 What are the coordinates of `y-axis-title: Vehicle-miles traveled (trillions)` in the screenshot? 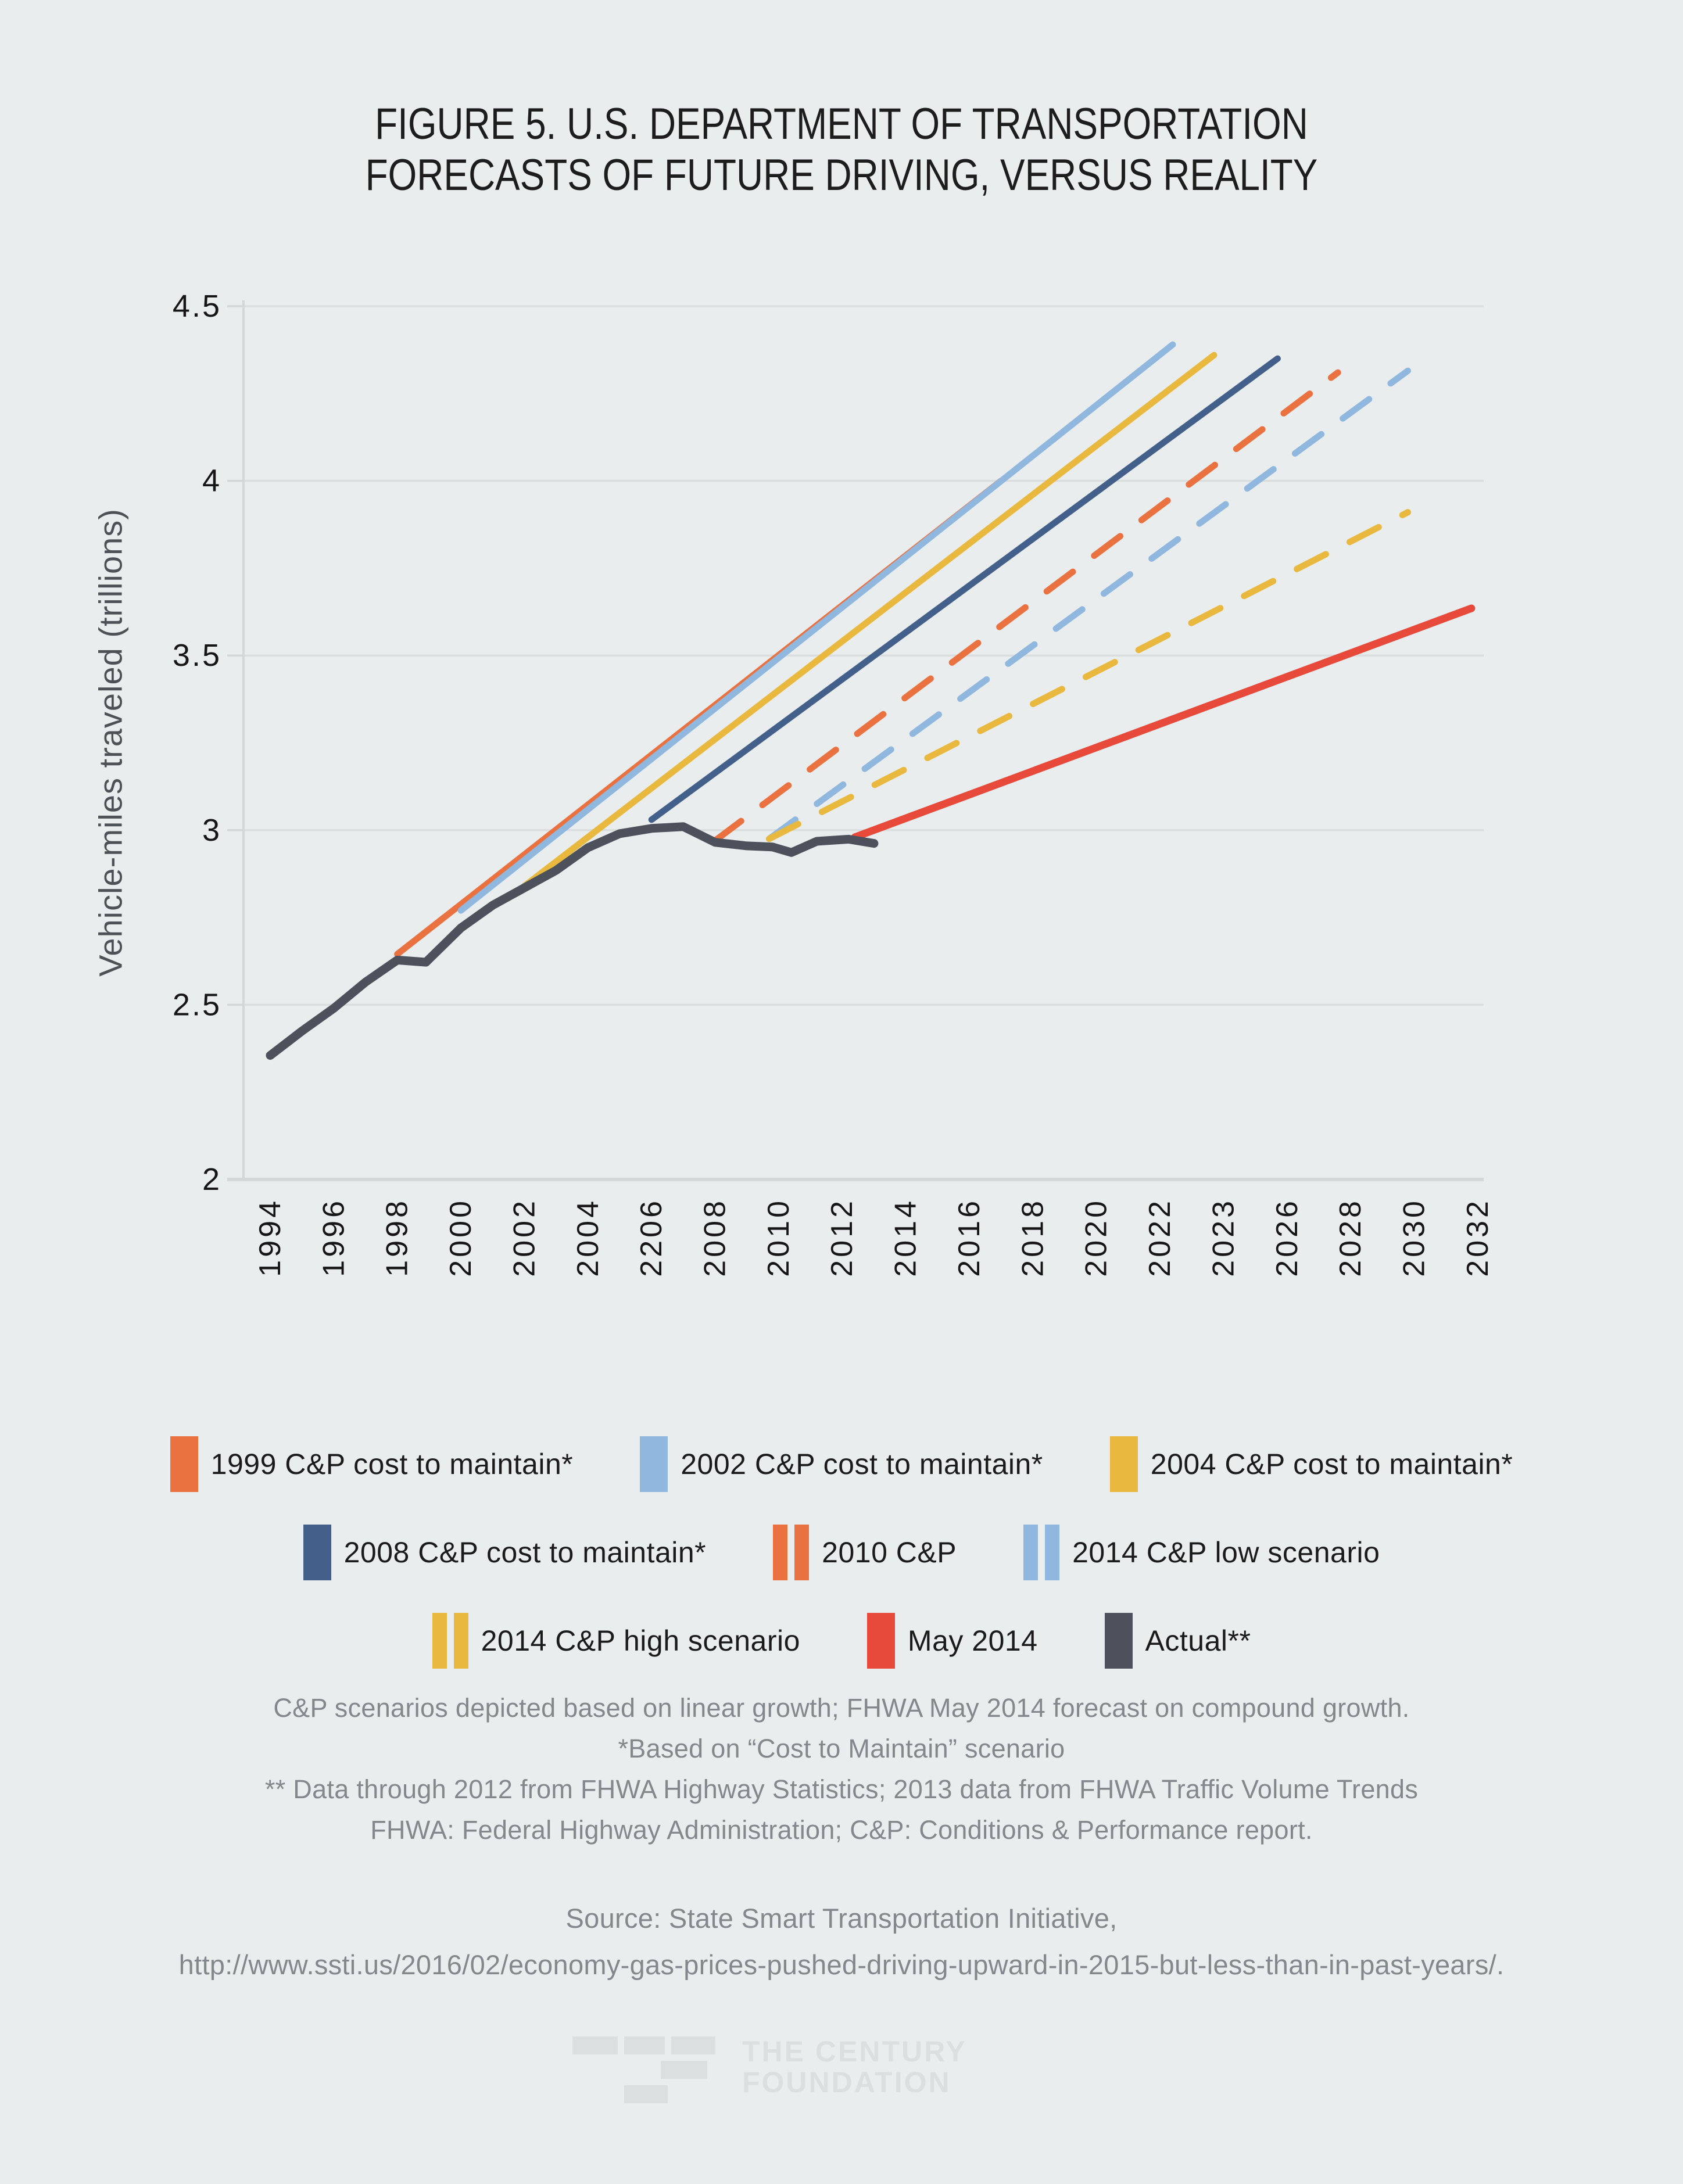 It's located at (110, 743).